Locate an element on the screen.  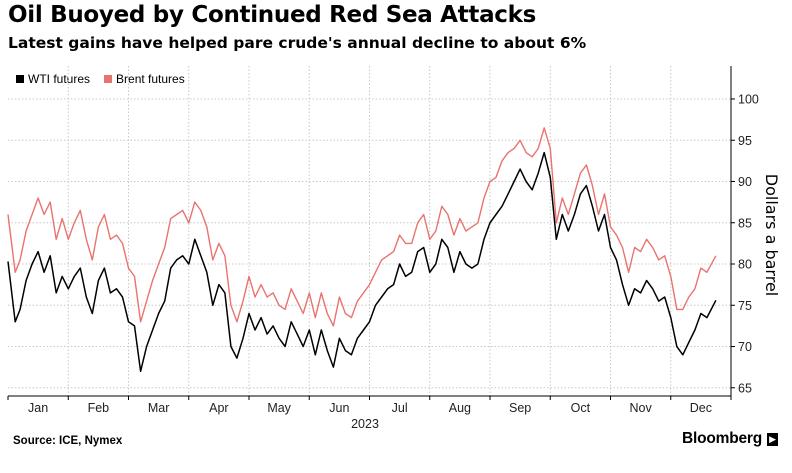
legend-item-brent: Brent futures is located at coordinates (144, 79).